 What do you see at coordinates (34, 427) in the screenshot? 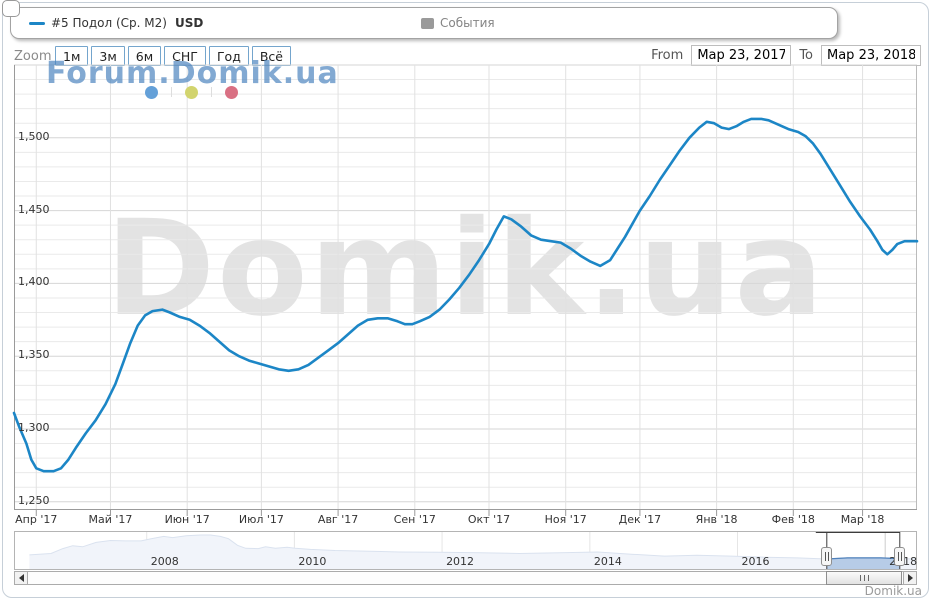
I see `y-axis-label: 1,300` at bounding box center [34, 427].